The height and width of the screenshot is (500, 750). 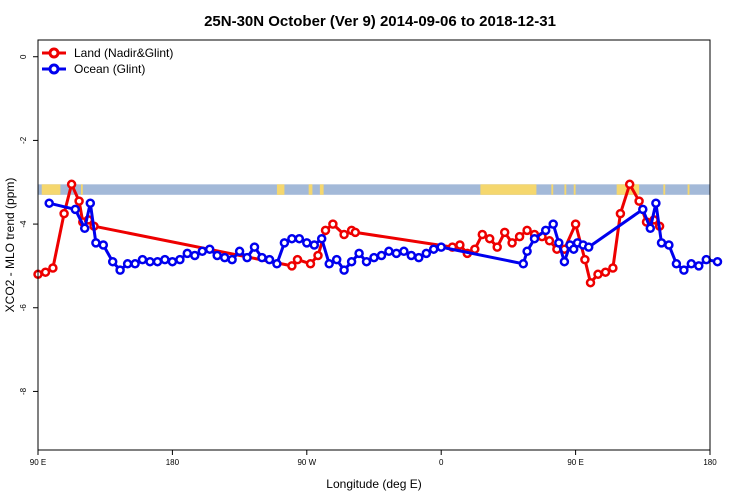 What do you see at coordinates (23, 308) in the screenshot?
I see `y-tick-label: -6` at bounding box center [23, 308].